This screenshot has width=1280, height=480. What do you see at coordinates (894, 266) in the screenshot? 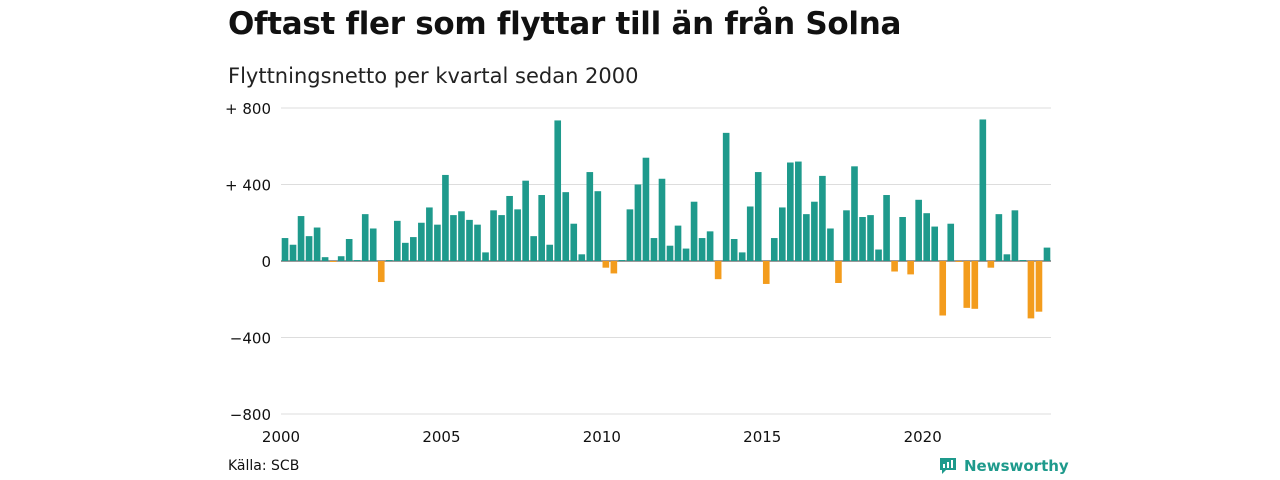
I see `bar-2019-Q1` at bounding box center [894, 266].